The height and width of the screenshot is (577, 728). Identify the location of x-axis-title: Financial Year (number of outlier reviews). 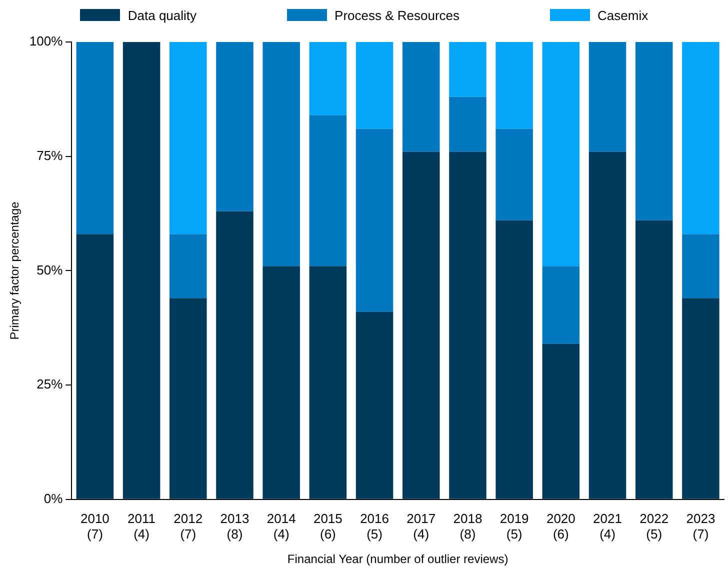
(397, 559).